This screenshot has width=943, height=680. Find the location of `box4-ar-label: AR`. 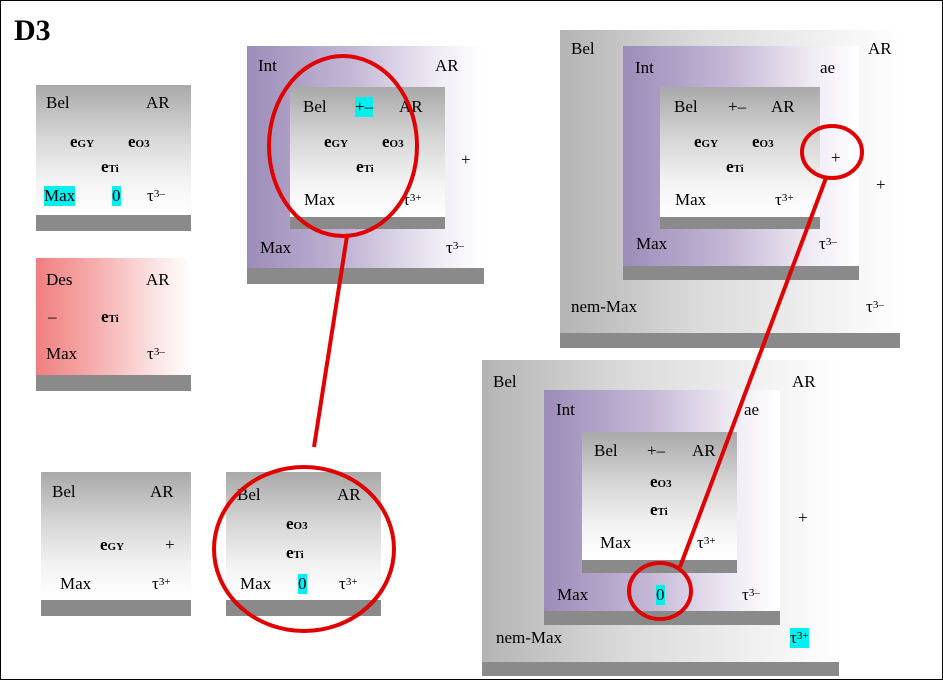

box4-ar-label: AR is located at coordinates (349, 494).